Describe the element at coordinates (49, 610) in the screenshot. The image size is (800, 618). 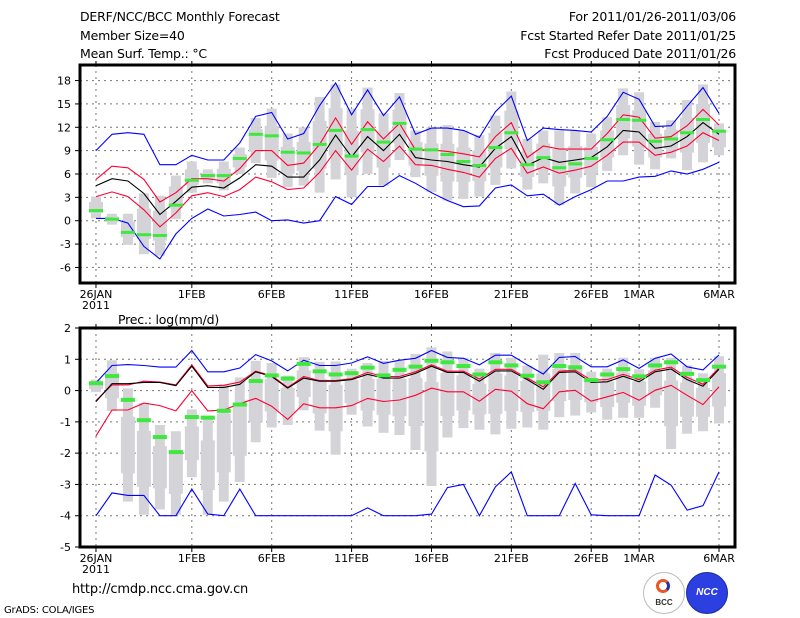
I see `grads-credit: GrADS: COLA/IGES` at that location.